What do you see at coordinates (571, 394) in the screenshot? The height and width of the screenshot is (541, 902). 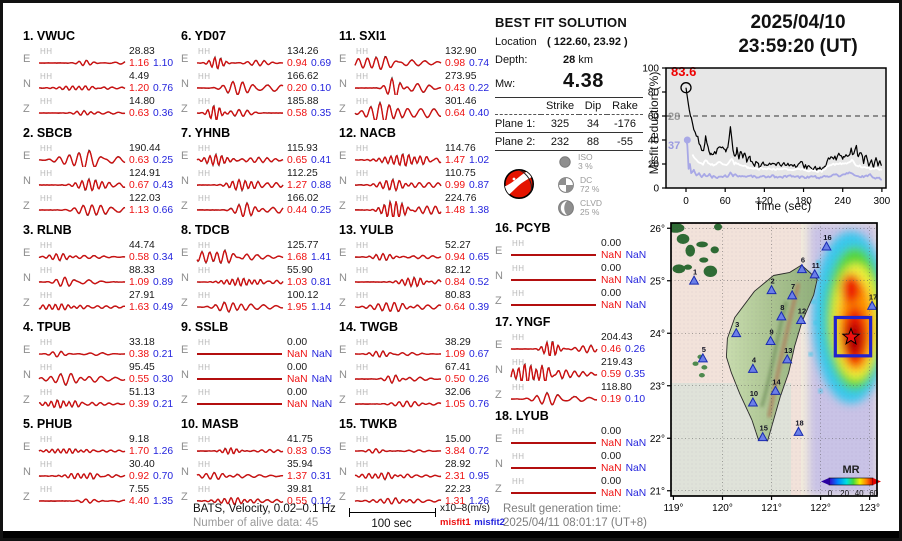 I see `trace-row-z: Z HH 118.80 0.19 0.10` at bounding box center [571, 394].